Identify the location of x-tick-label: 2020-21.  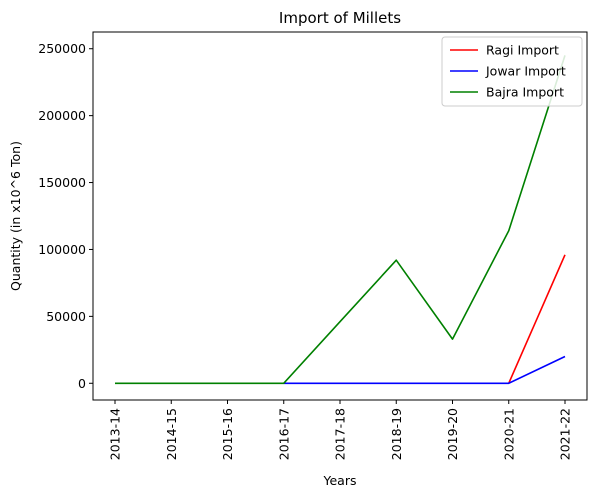
(508, 434).